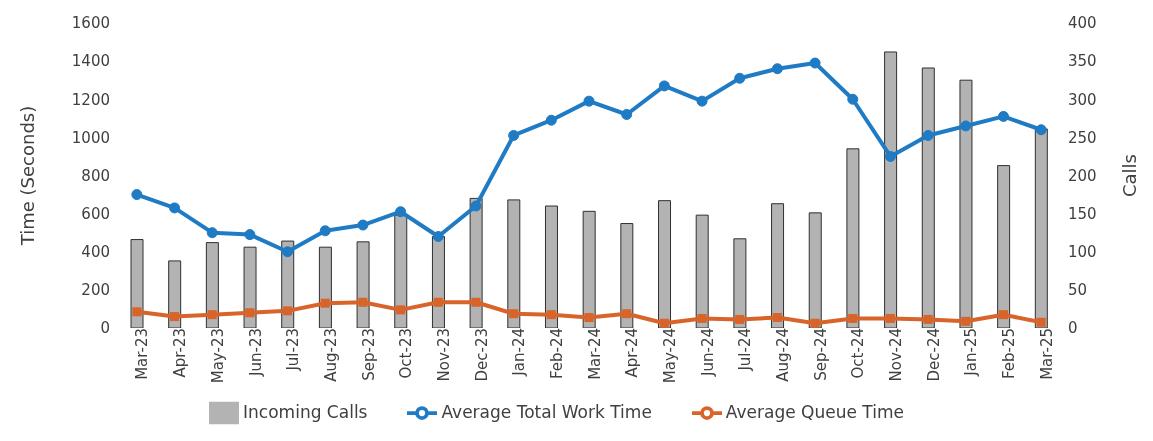  What do you see at coordinates (1073, 328) in the screenshot?
I see `y2-tick-label: 0` at bounding box center [1073, 328].